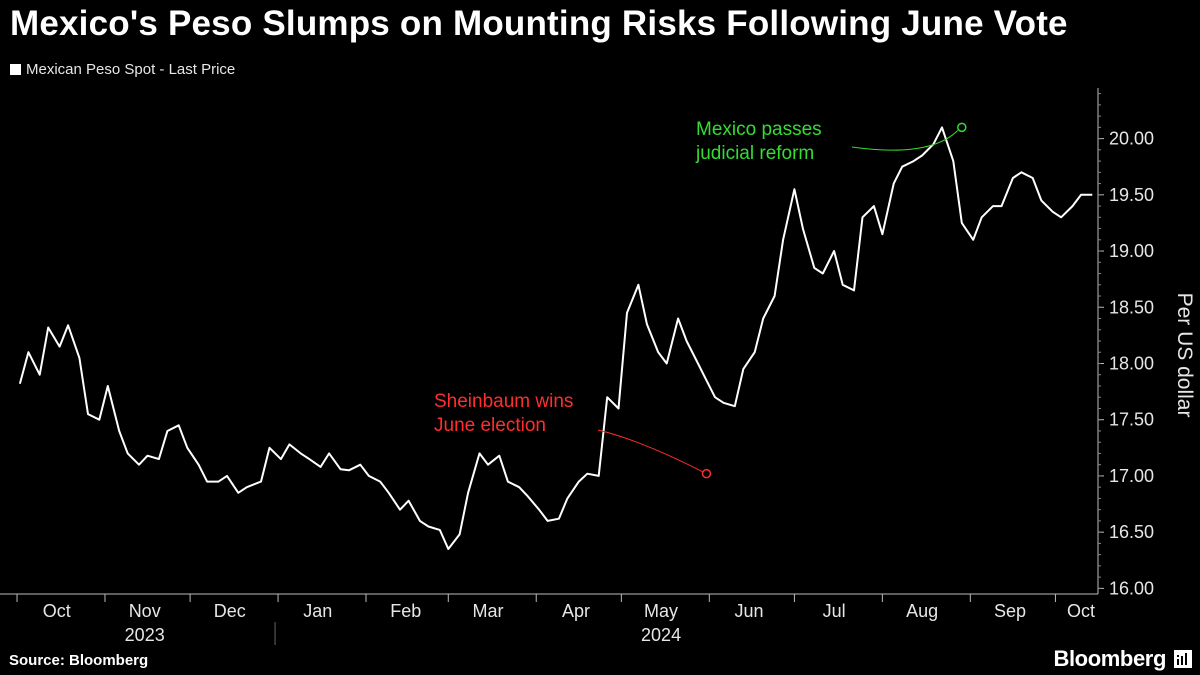 This screenshot has height=675, width=1200. What do you see at coordinates (1131, 251) in the screenshot?
I see `y-tick-label: 19.00` at bounding box center [1131, 251].